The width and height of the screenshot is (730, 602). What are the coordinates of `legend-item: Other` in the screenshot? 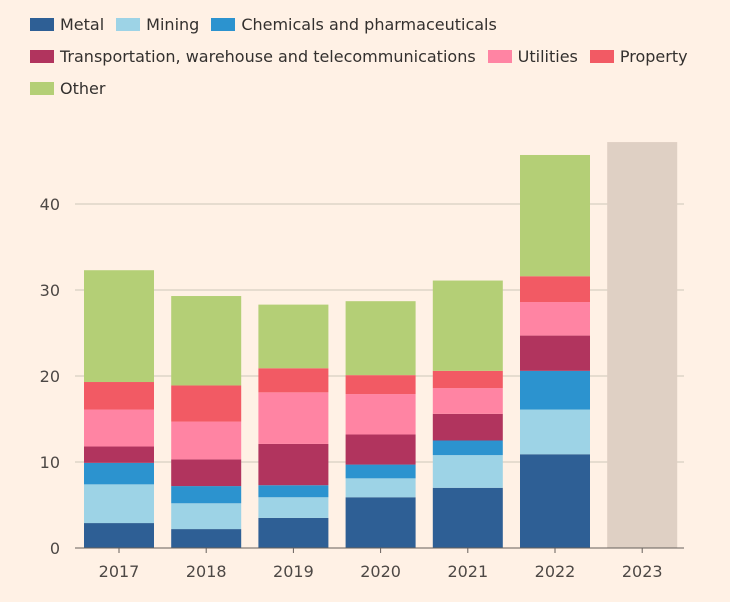 It's located at (67, 88).